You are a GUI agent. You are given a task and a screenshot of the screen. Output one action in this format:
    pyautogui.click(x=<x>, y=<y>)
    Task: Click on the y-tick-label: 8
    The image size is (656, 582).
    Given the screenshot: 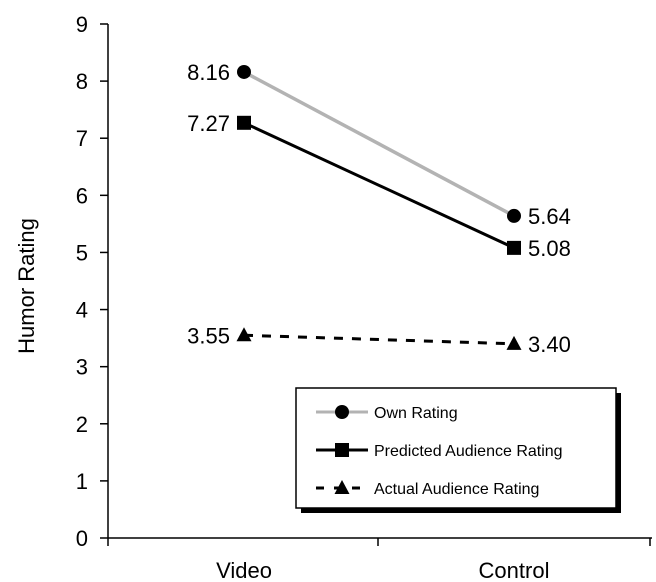 What is the action you would take?
    pyautogui.click(x=82, y=81)
    